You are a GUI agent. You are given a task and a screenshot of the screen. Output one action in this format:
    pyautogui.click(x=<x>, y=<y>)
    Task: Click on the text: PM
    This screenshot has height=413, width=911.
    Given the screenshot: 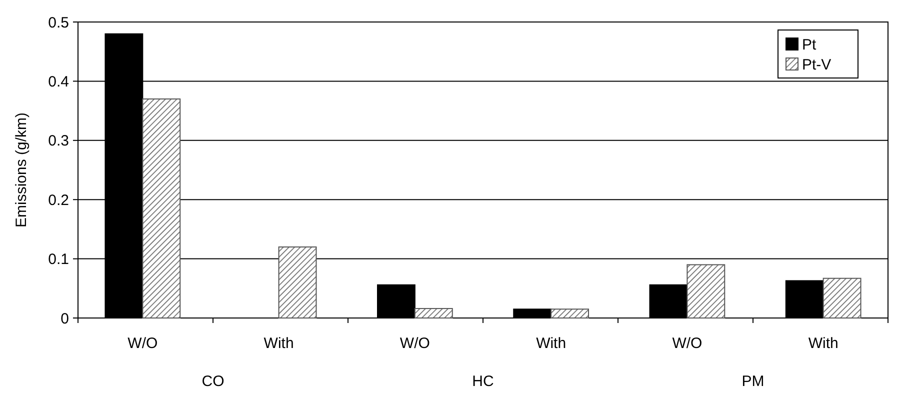 What is the action you would take?
    pyautogui.click(x=753, y=381)
    